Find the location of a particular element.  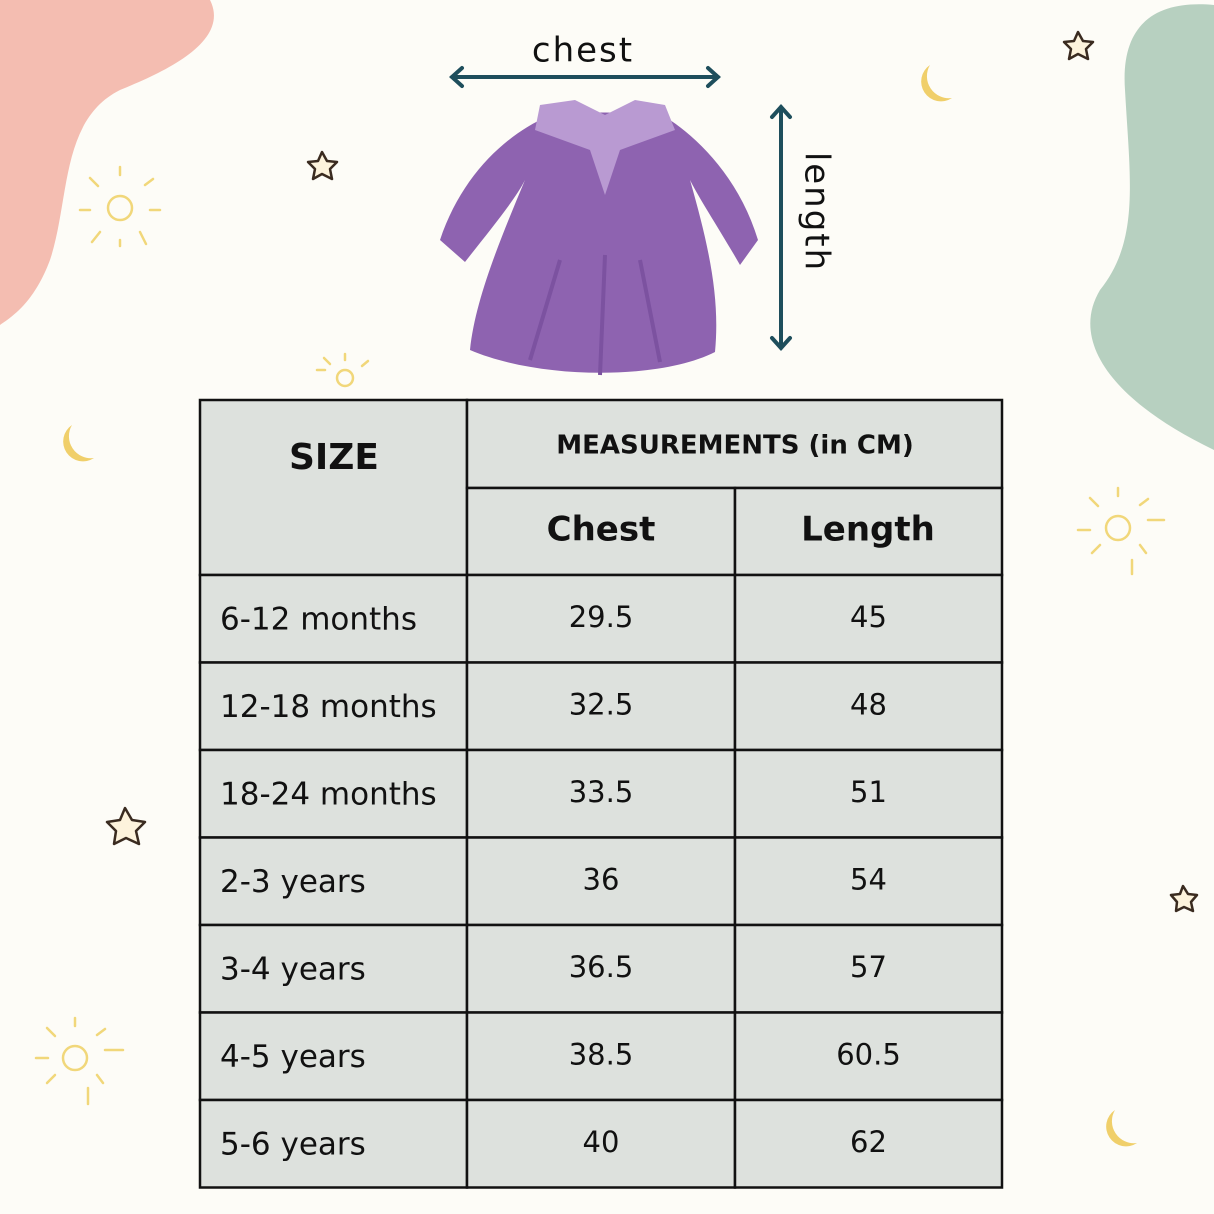

measurement-value: 45 is located at coordinates (868, 617).